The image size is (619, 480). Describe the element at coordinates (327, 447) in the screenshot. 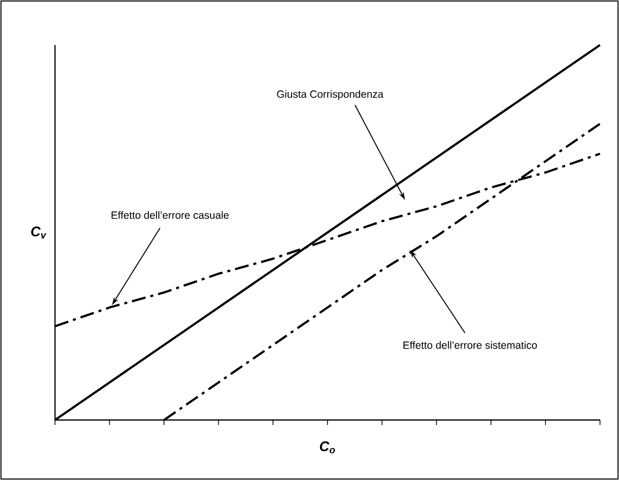

I see `x-axis-title: C$_{o}$` at that location.